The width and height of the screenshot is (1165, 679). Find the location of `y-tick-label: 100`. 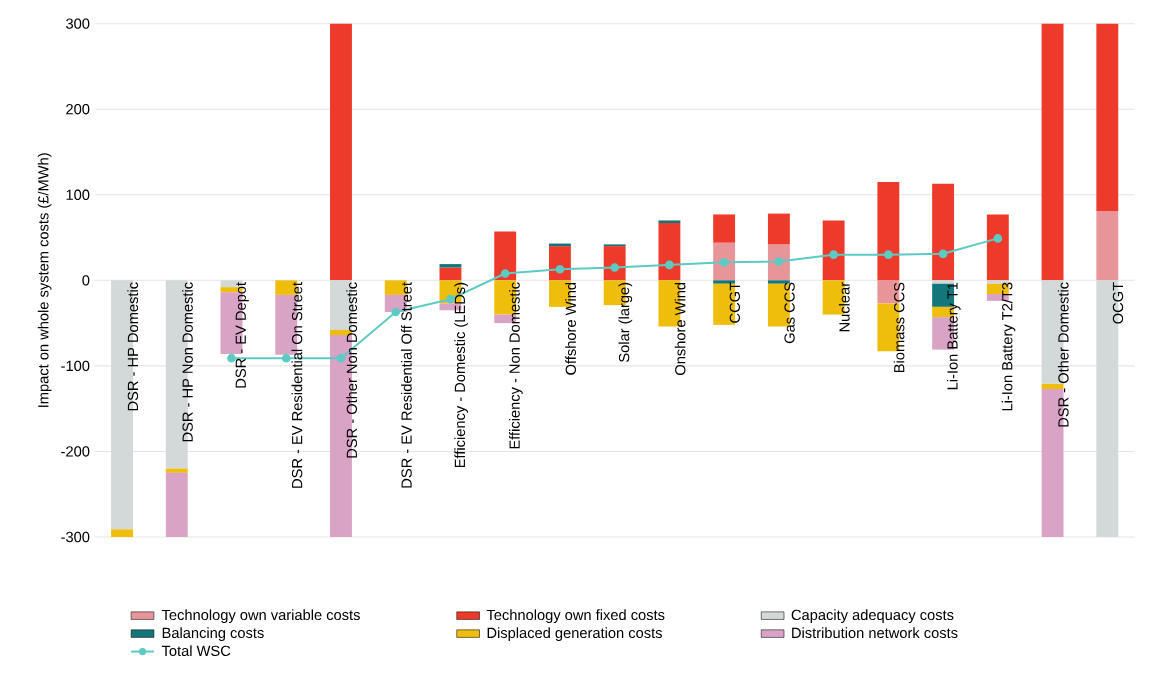

y-tick-label: 100 is located at coordinates (78, 194).